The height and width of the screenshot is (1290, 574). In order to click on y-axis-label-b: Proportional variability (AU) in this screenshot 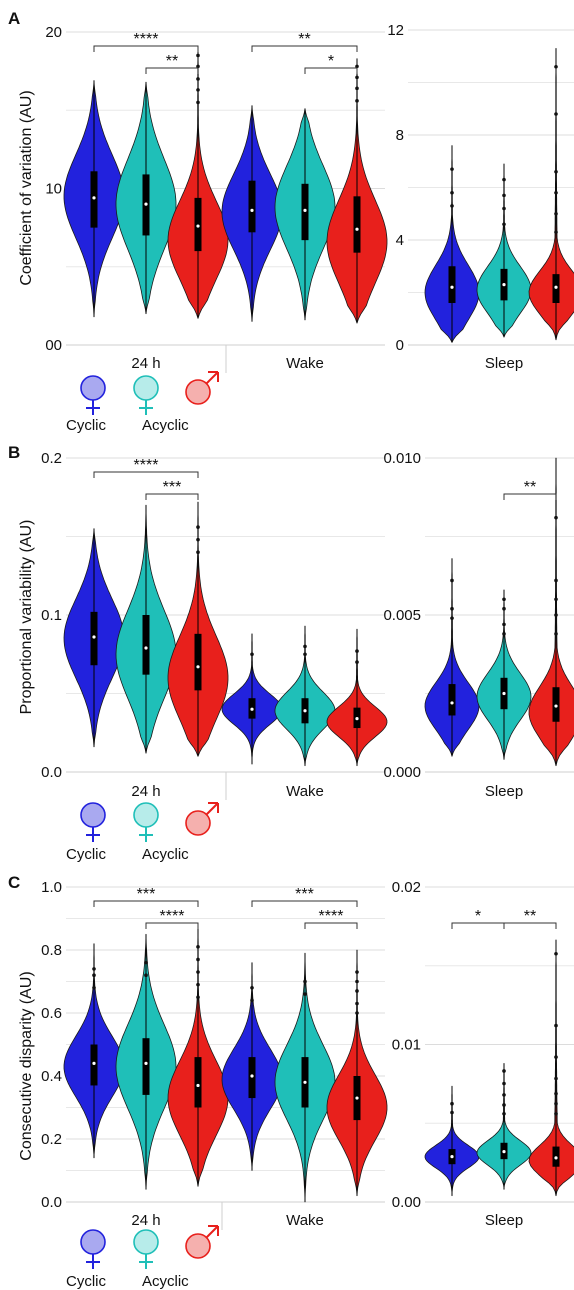, I will do `click(26, 617)`.